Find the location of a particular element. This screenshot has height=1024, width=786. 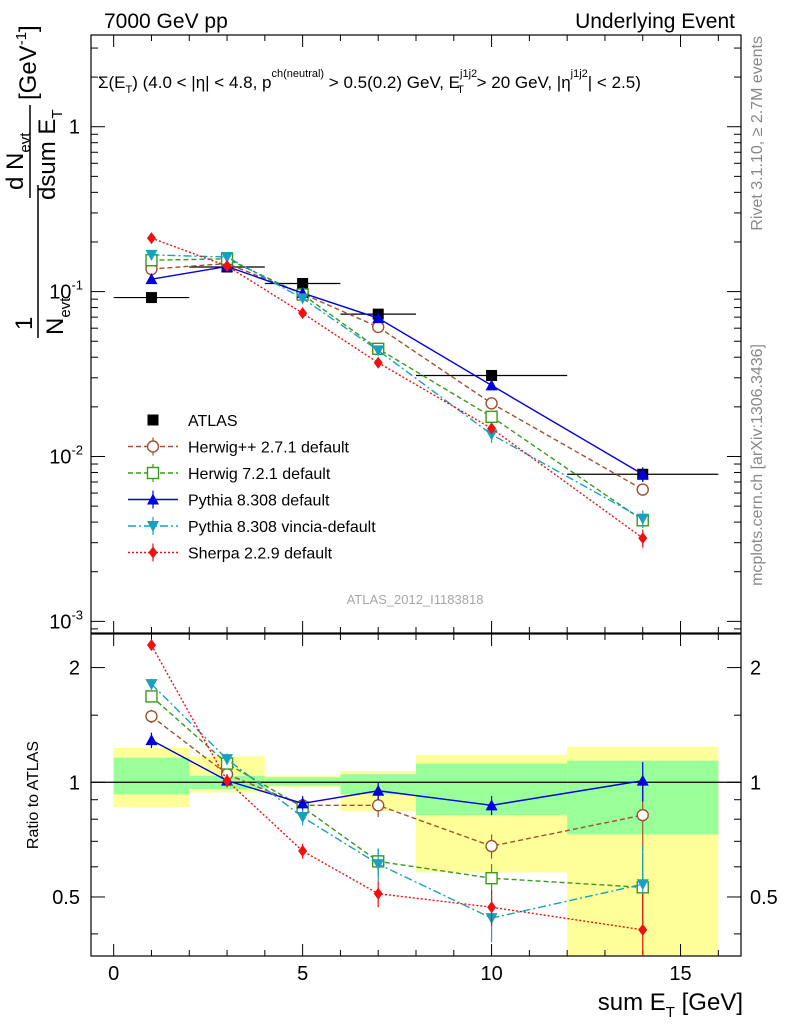

x-axis-label: sum ET [GeV] is located at coordinates (670, 1005).